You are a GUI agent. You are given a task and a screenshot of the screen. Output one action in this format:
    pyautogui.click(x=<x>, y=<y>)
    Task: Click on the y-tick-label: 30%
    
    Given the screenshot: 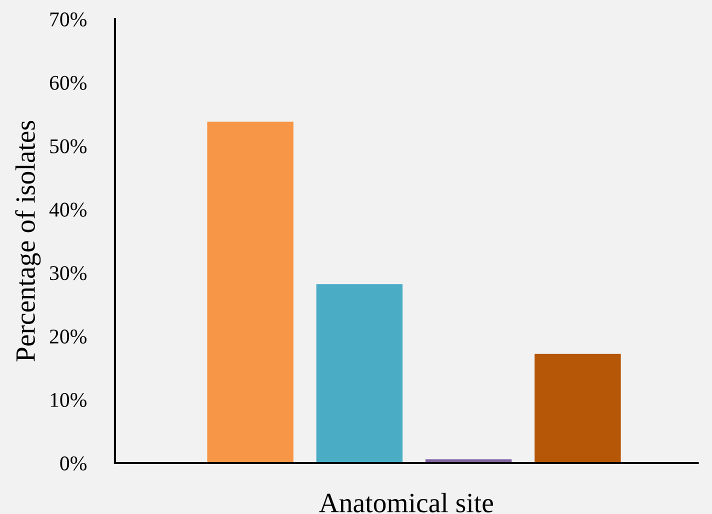 What is the action you would take?
    pyautogui.click(x=68, y=273)
    